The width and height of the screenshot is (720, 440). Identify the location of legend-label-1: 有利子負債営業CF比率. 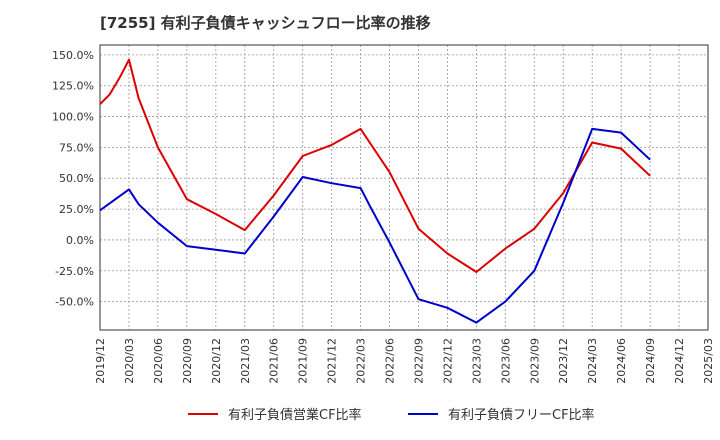
(295, 415).